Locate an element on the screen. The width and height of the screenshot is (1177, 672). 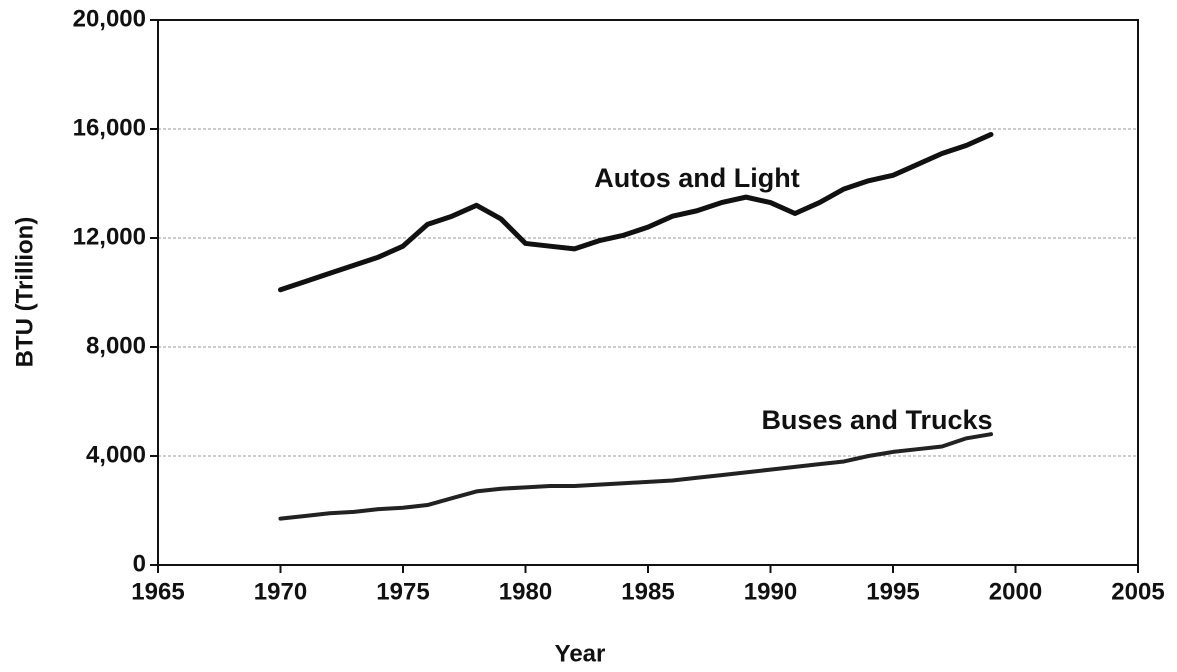
x-tick-label: 1995 is located at coordinates (892, 591).